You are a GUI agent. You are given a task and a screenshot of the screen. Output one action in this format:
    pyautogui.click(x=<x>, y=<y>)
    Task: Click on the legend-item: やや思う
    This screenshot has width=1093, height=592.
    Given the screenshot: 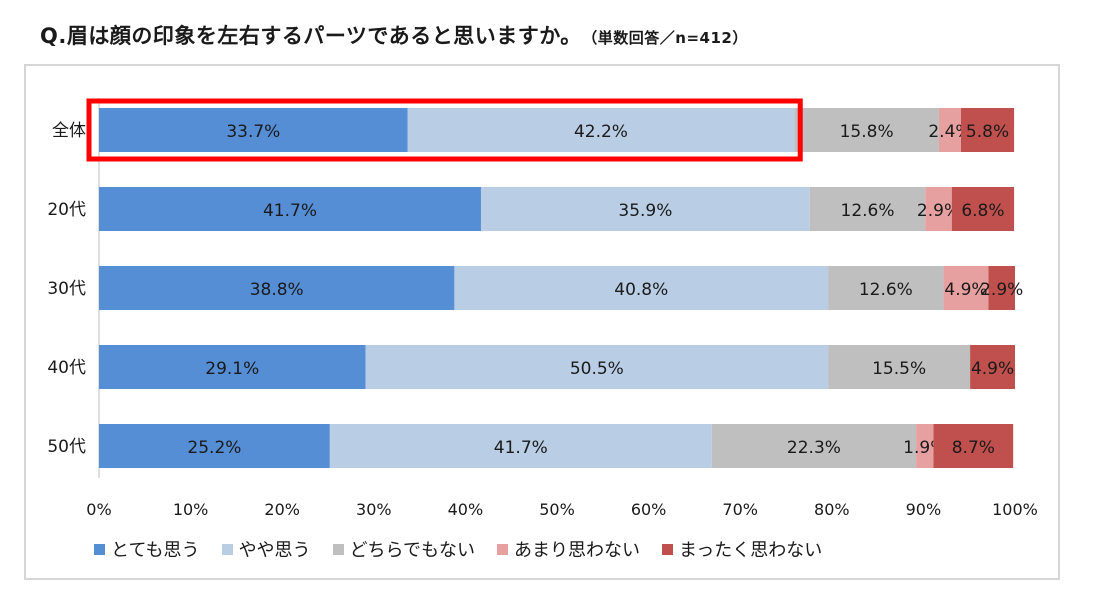 What is the action you would take?
    pyautogui.click(x=266, y=549)
    